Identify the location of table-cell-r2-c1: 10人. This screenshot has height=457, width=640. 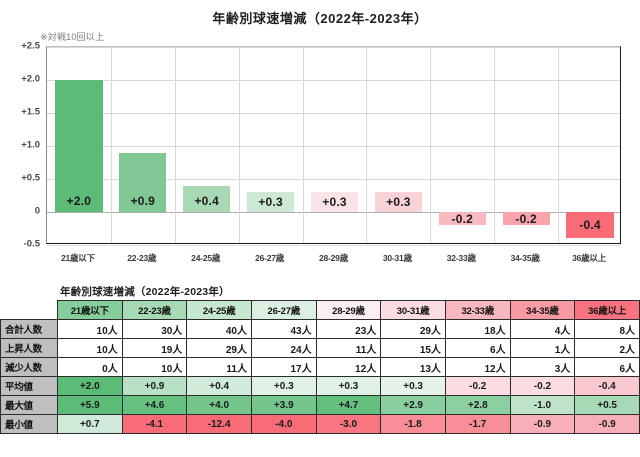
(154, 367).